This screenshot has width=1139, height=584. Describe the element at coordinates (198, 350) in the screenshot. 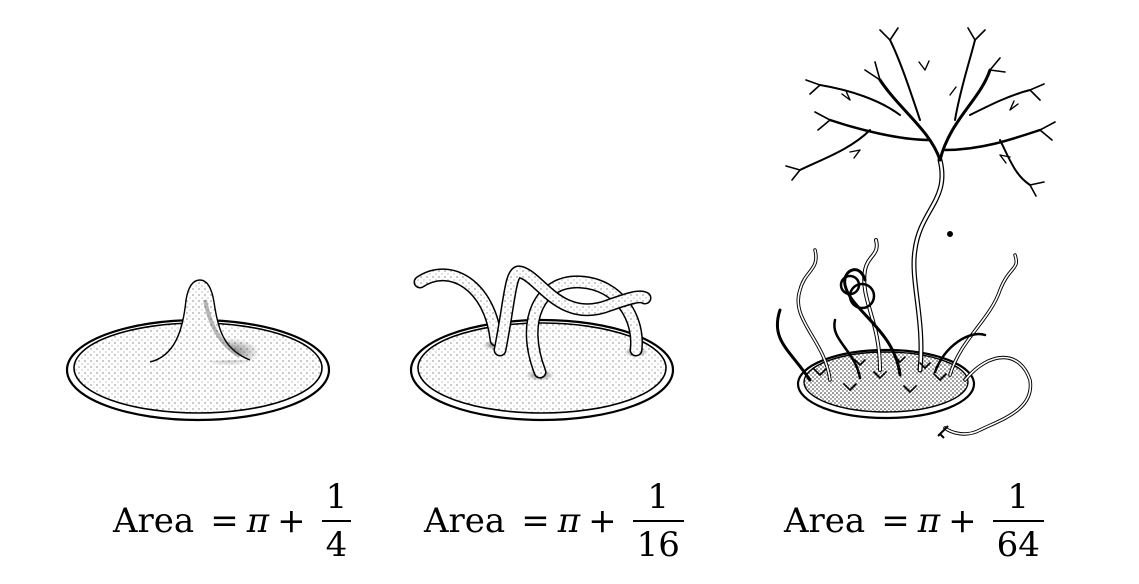

I see `disk-with-bump` at that location.